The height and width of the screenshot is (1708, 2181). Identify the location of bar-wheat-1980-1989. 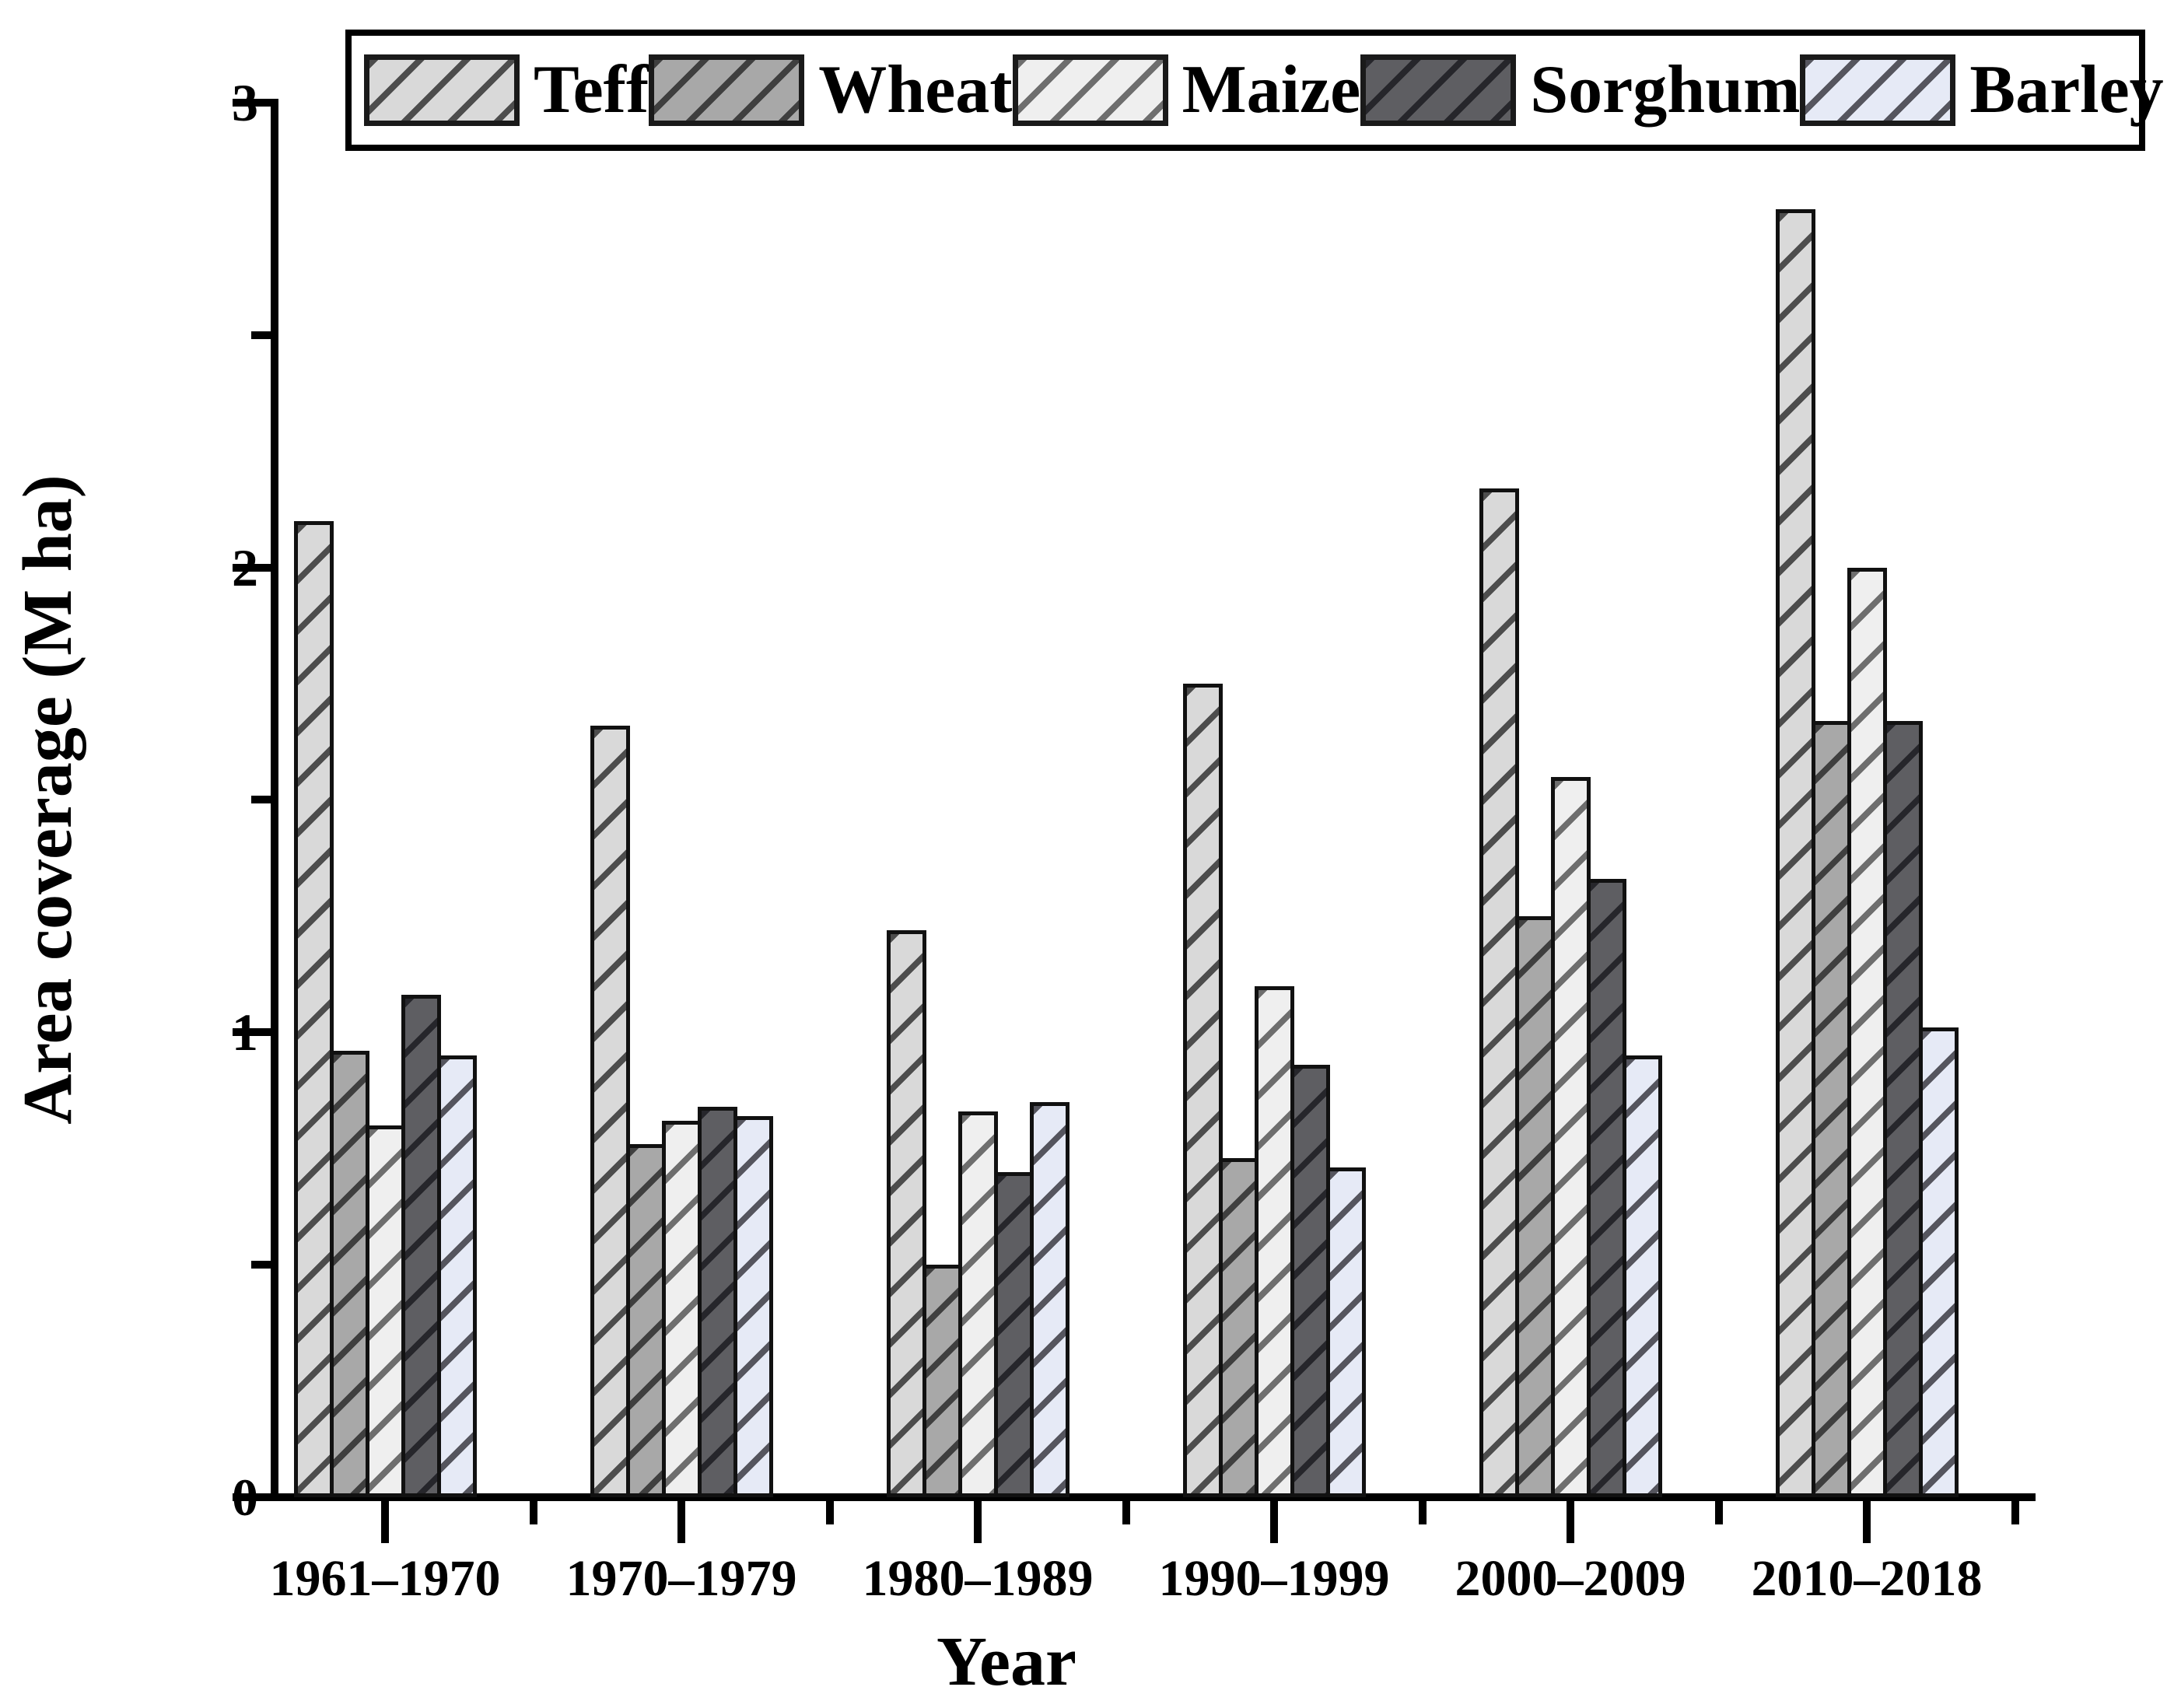
(942, 1381).